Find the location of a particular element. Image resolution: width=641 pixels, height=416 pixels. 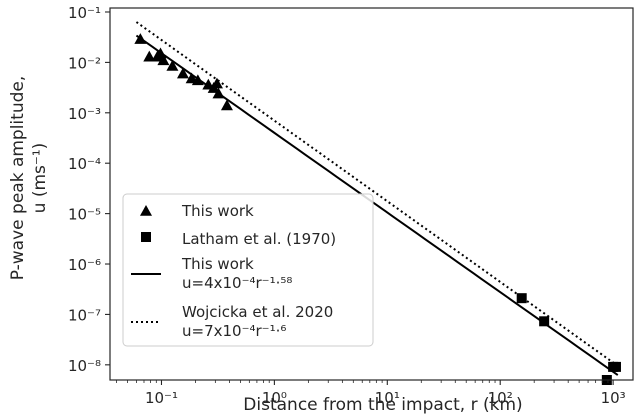

y-axis-label-line2: u (ms⁻¹) is located at coordinates (40, 178).